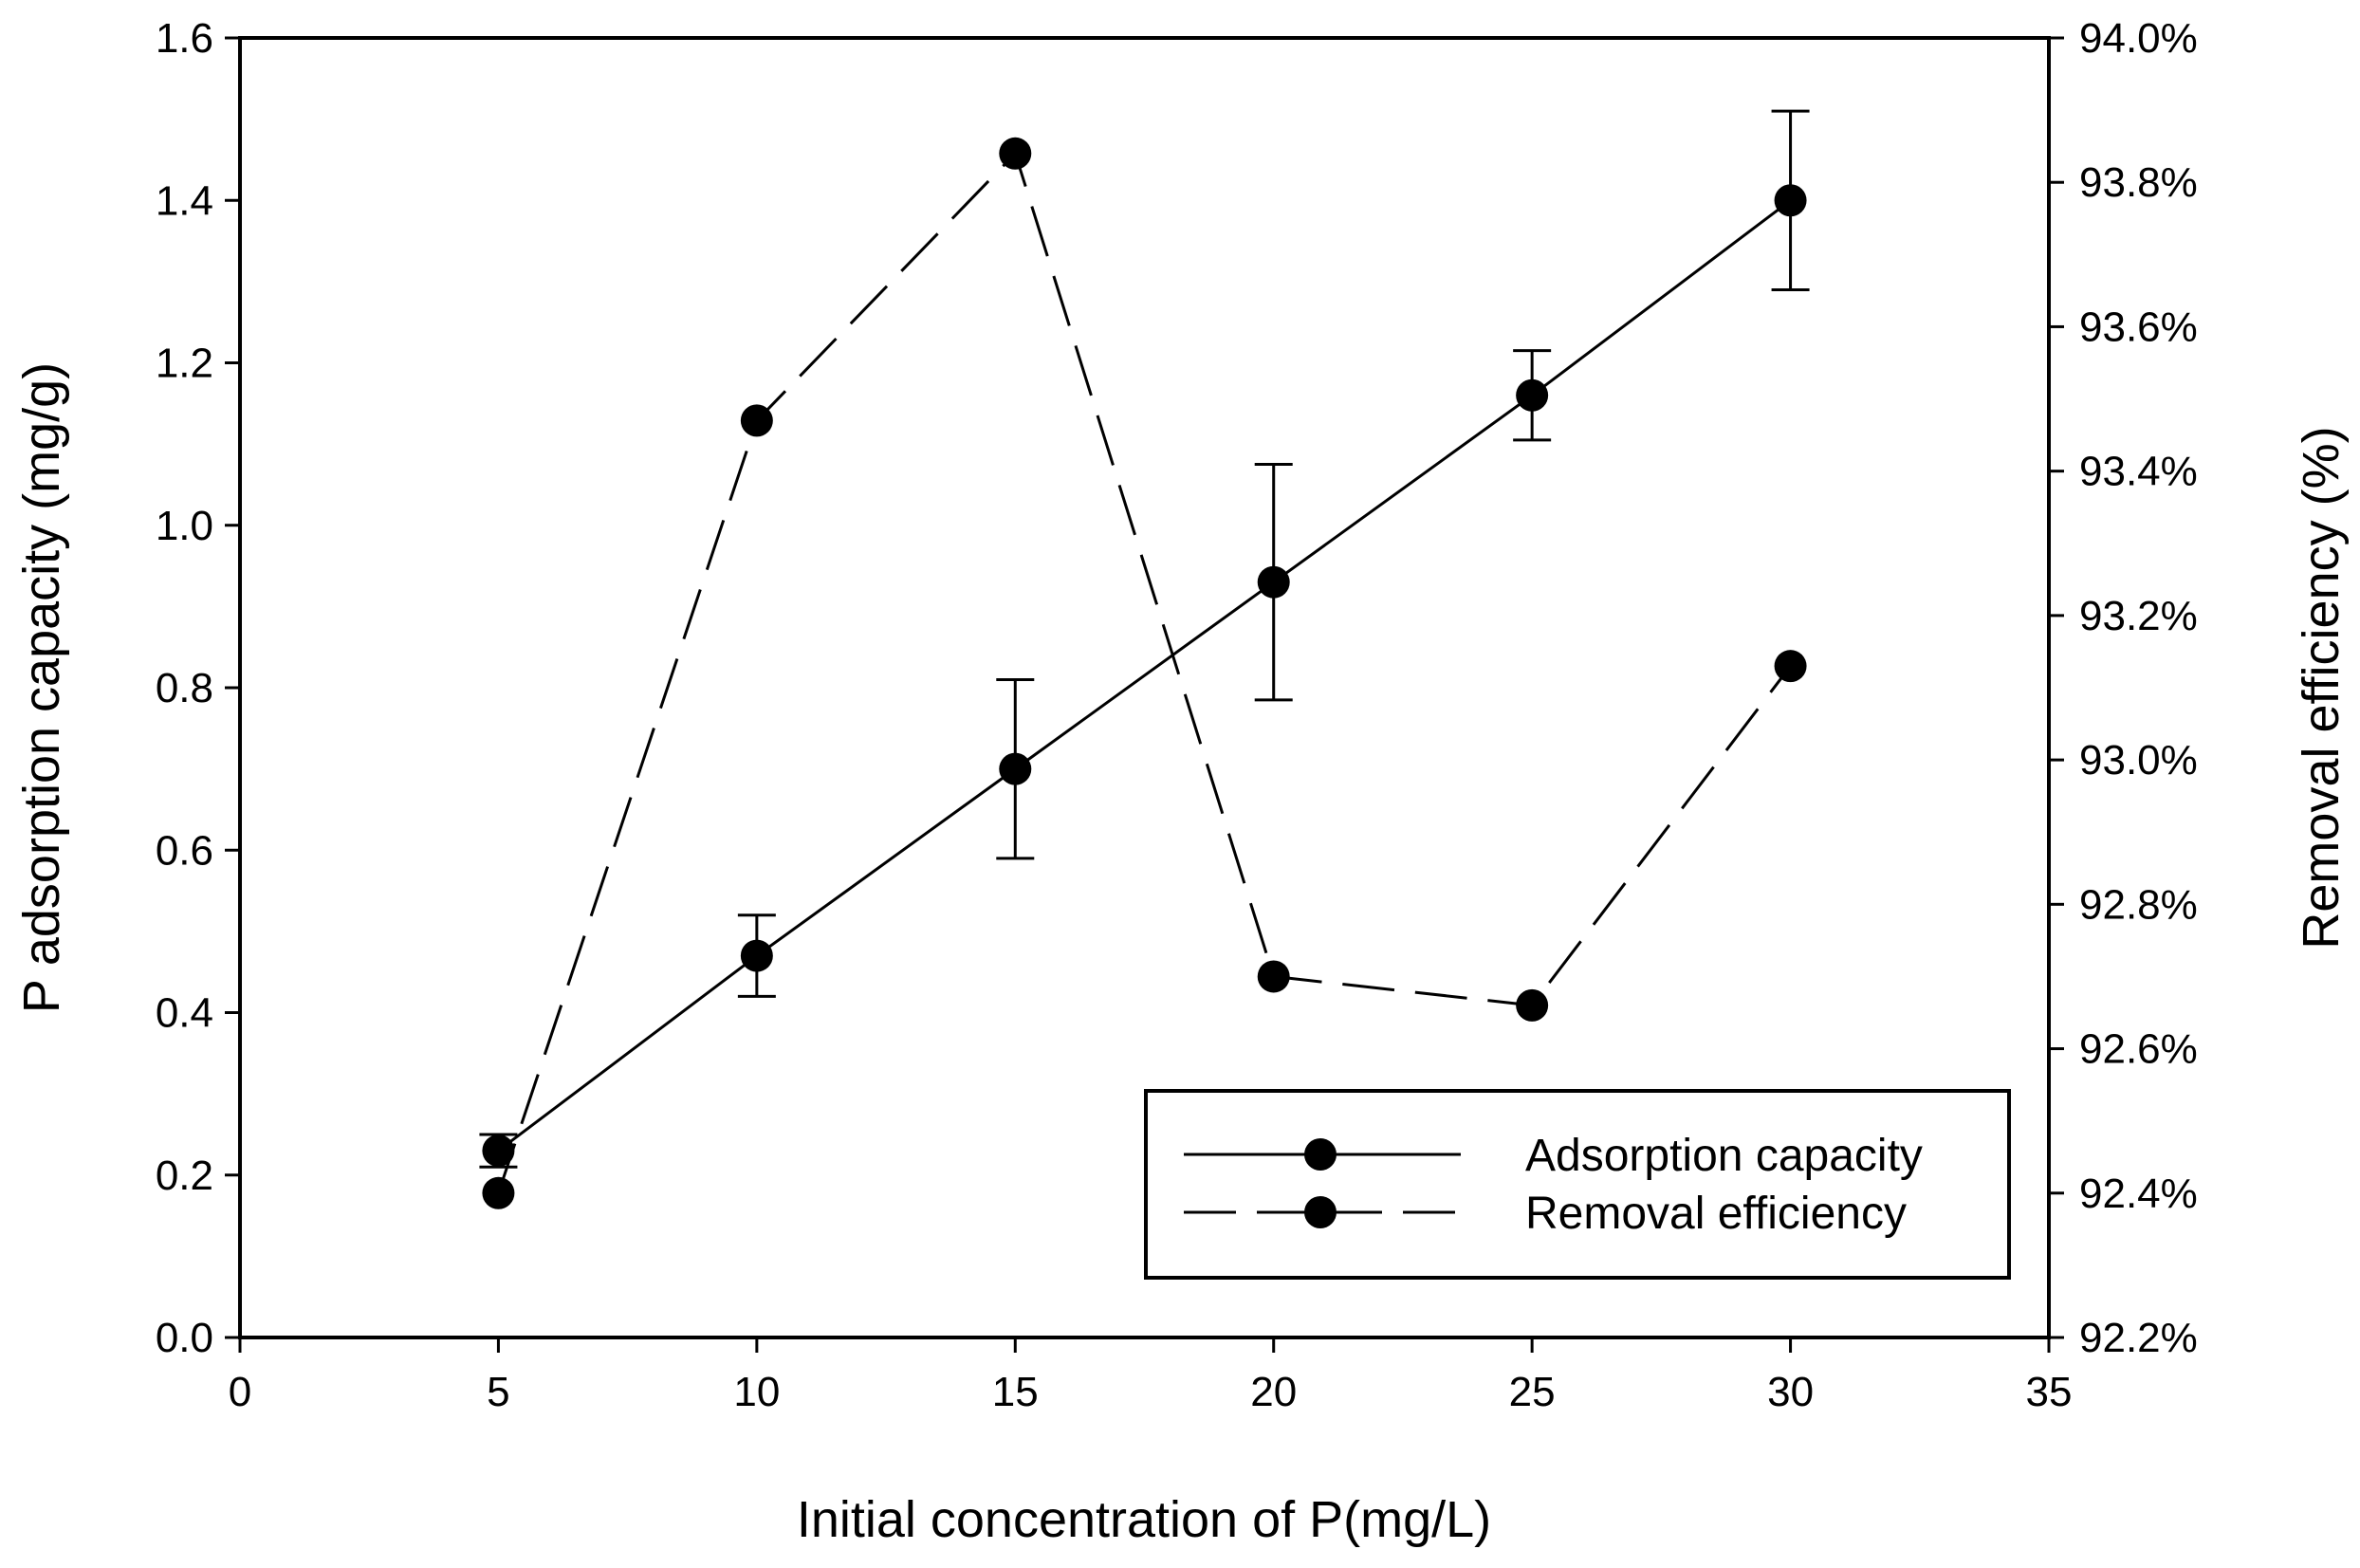  Describe the element at coordinates (240, 1392) in the screenshot. I see `x-tick-label: 0` at that location.